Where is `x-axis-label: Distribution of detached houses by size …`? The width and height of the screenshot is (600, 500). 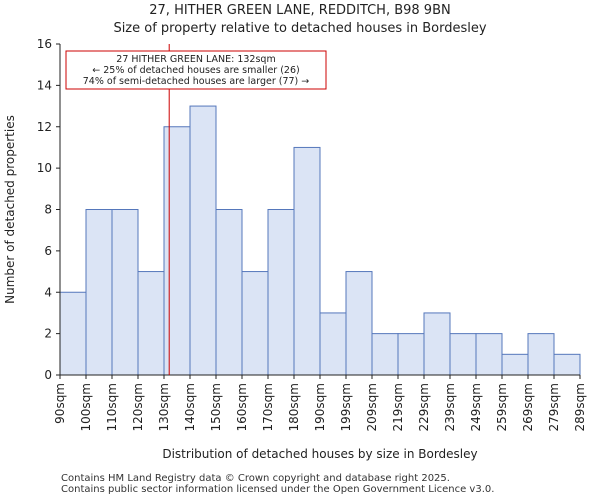
x-axis-label: Distribution of detached houses by size … is located at coordinates (319, 454).